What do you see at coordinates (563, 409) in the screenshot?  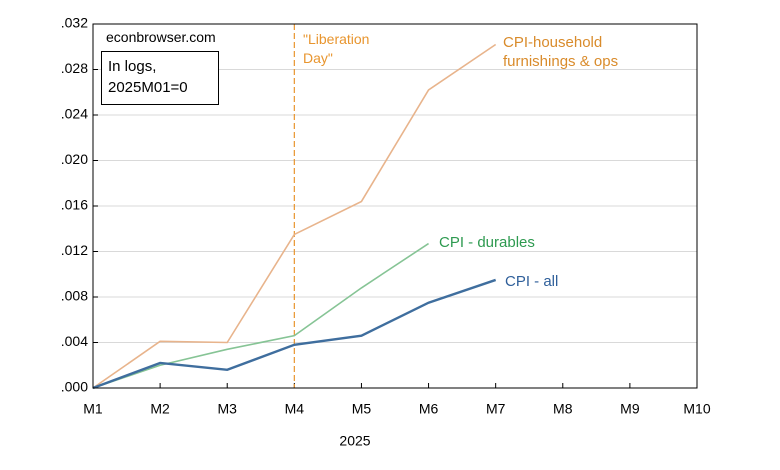 I see `x-tick-label: M8` at bounding box center [563, 409].